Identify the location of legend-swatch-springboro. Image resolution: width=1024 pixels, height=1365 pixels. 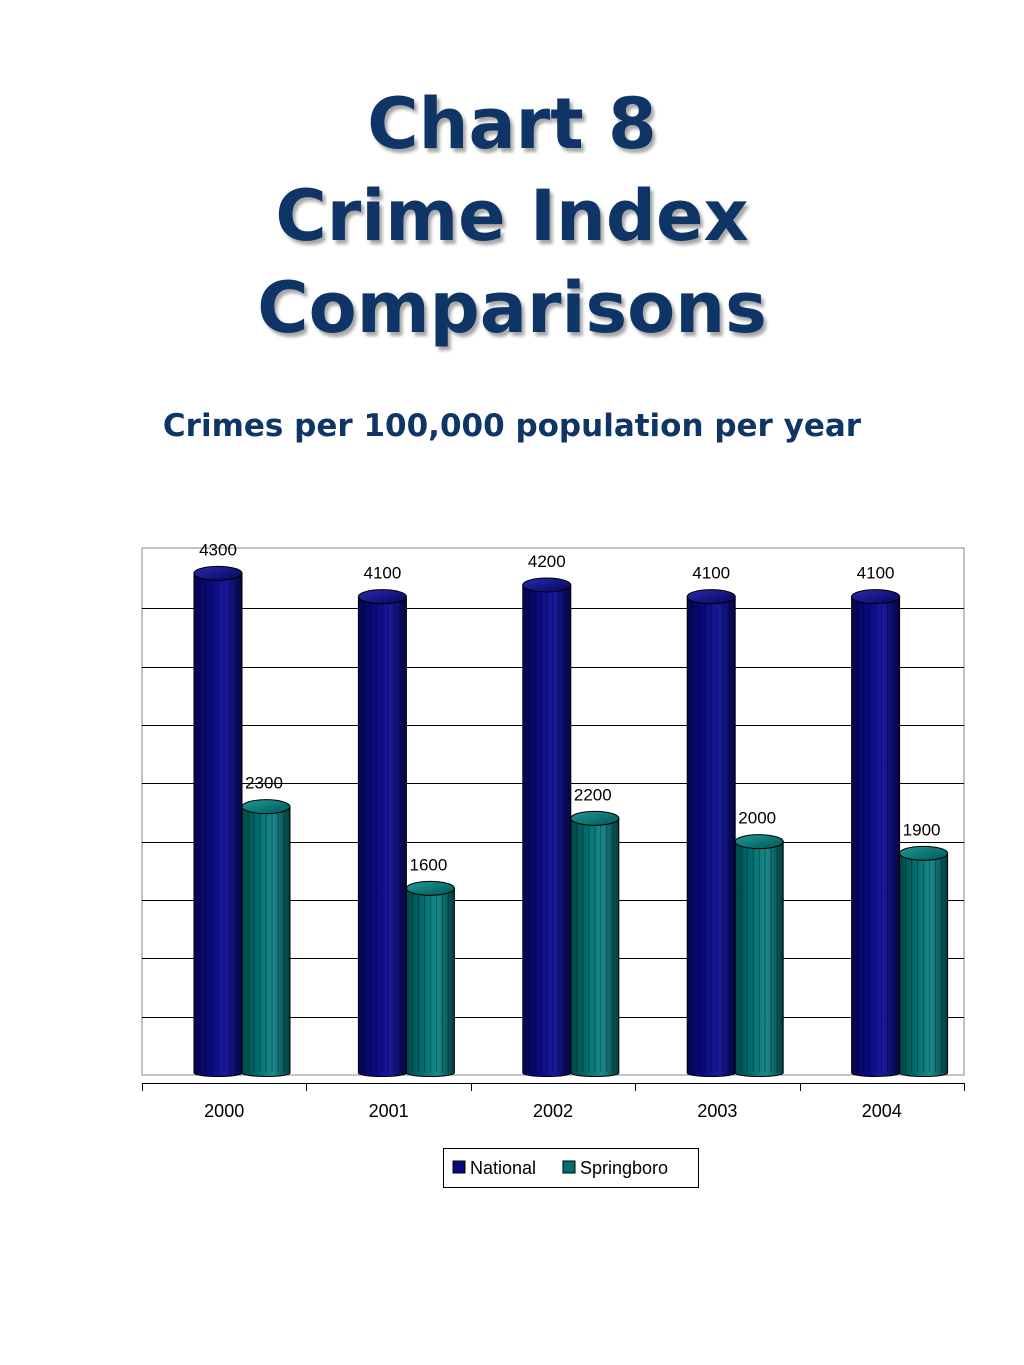
(569, 1167).